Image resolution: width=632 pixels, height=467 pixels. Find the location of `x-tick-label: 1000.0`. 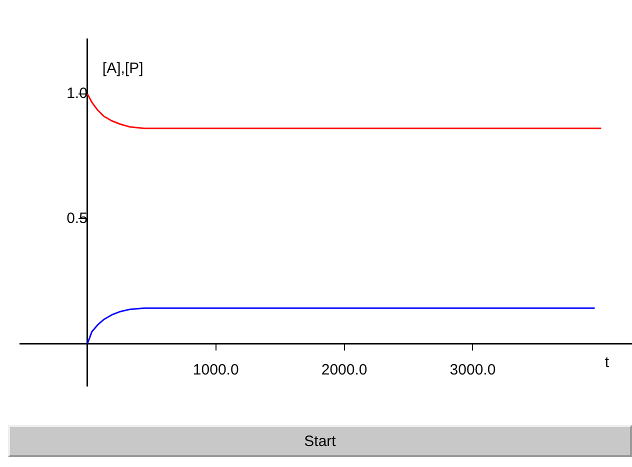

x-tick-label: 1000.0 is located at coordinates (215, 370).